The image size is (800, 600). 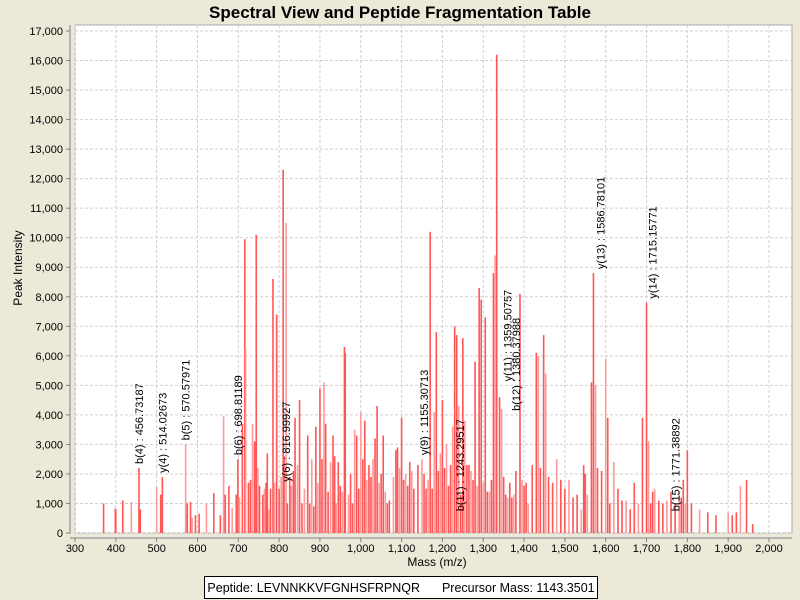 What do you see at coordinates (49, 327) in the screenshot?
I see `y-tick-label: 7,000` at bounding box center [49, 327].